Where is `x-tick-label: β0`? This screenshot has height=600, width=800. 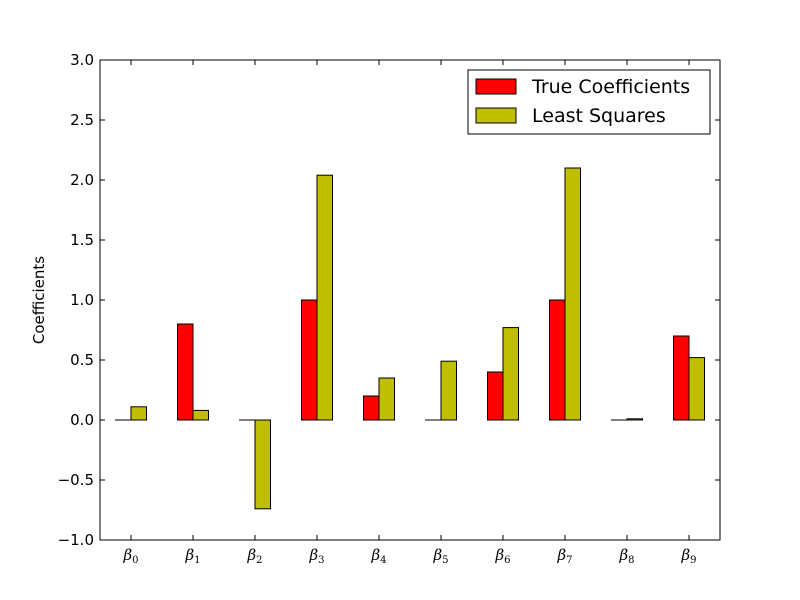 x-tick-label: β0 is located at coordinates (130, 556).